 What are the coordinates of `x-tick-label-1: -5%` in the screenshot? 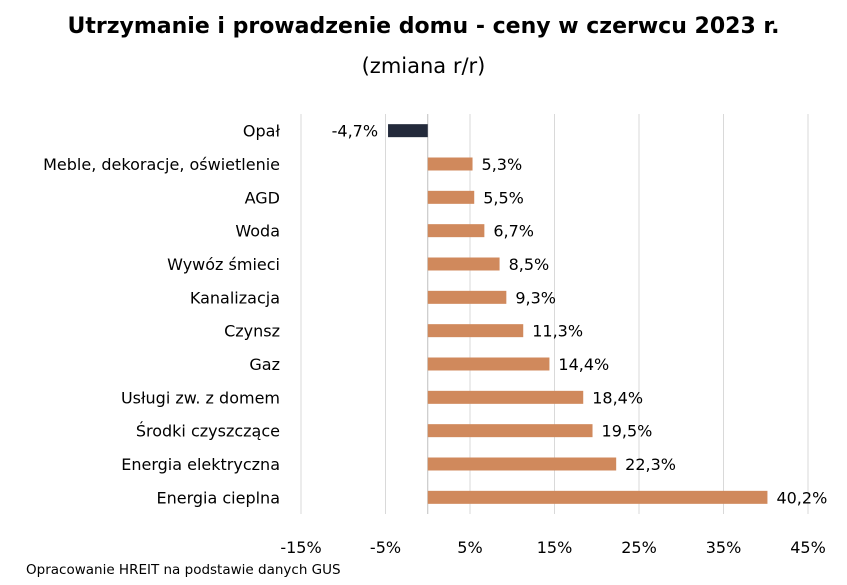 It's located at (385, 547).